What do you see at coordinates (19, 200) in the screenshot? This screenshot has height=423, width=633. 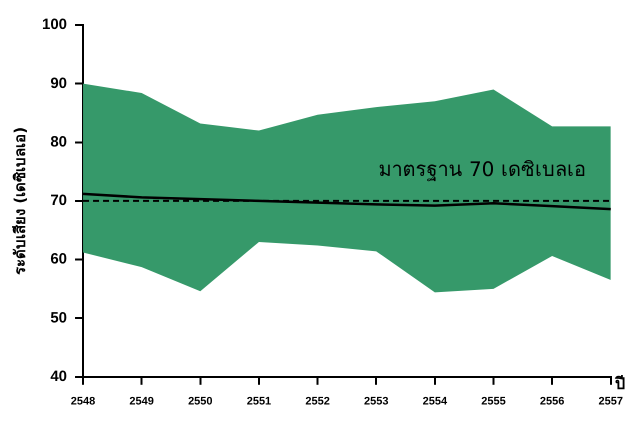 I see `y-axis-title: ระดับเสียง (เดซิเบลเอ)` at bounding box center [19, 200].